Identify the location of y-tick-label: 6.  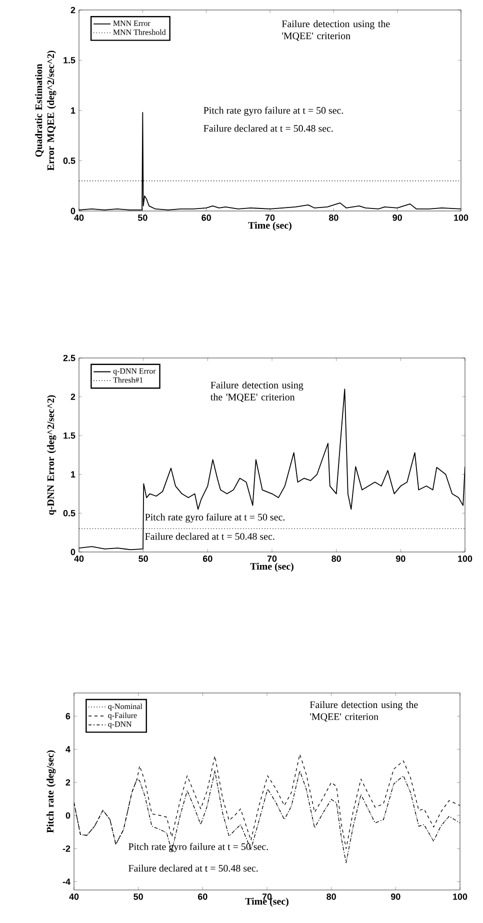
(68, 716).